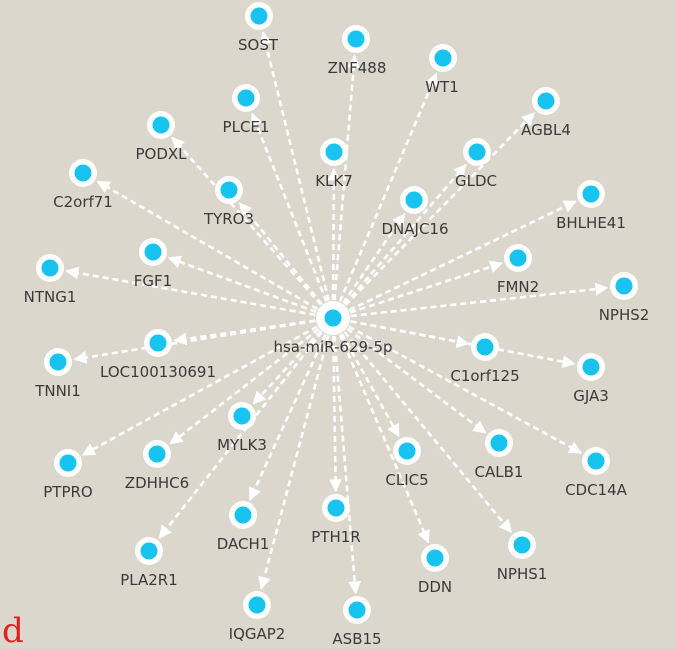 The height and width of the screenshot is (649, 676). I want to click on node-bhlhe41, so click(591, 194).